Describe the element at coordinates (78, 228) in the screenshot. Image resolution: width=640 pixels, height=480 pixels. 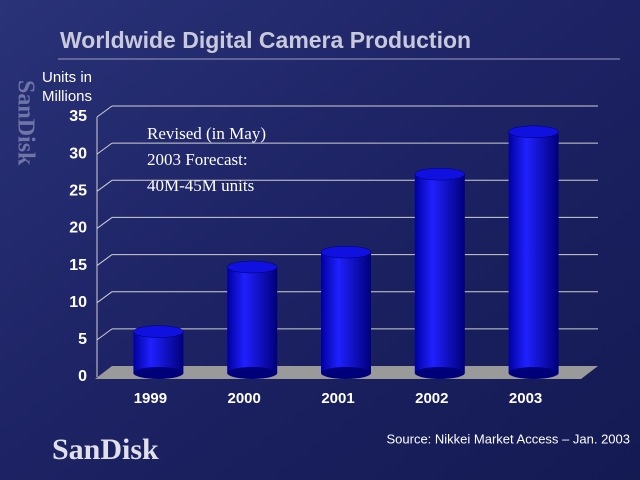
I see `y-tick-label: 20` at that location.